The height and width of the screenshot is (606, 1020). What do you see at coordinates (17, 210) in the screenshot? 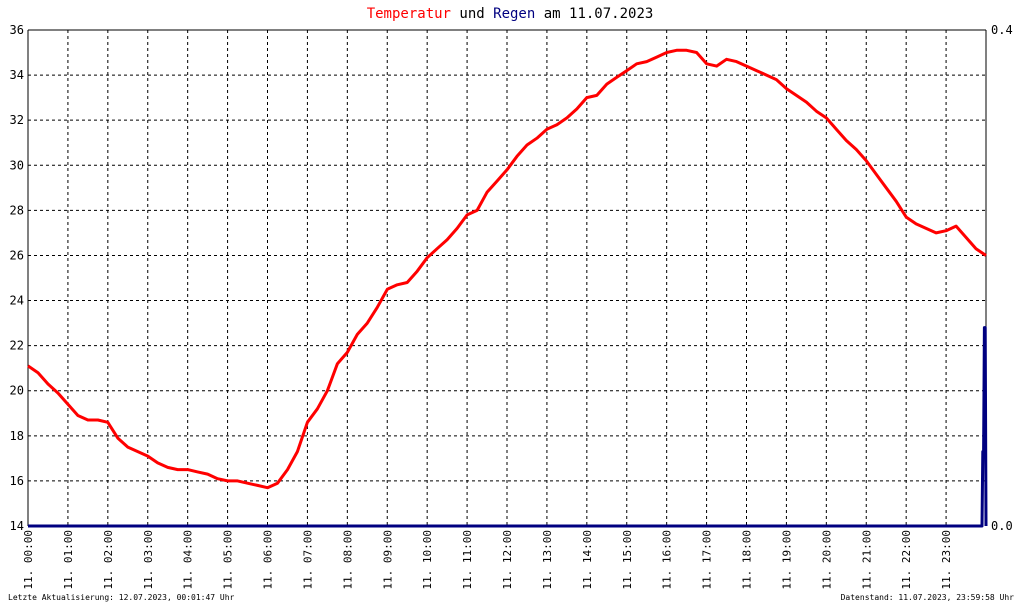
I see `y-tick-label-left: 28` at bounding box center [17, 210].